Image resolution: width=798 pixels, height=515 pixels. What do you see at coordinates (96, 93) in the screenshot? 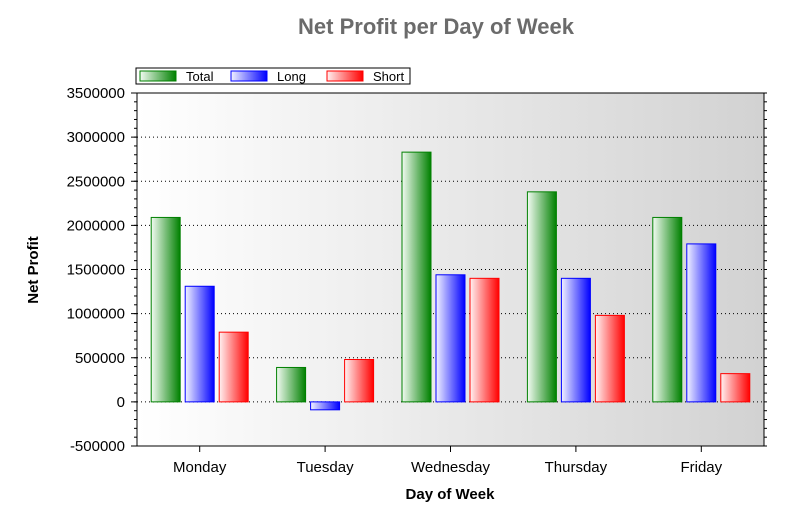
I see `y-tick-label: 3500000` at bounding box center [96, 93].